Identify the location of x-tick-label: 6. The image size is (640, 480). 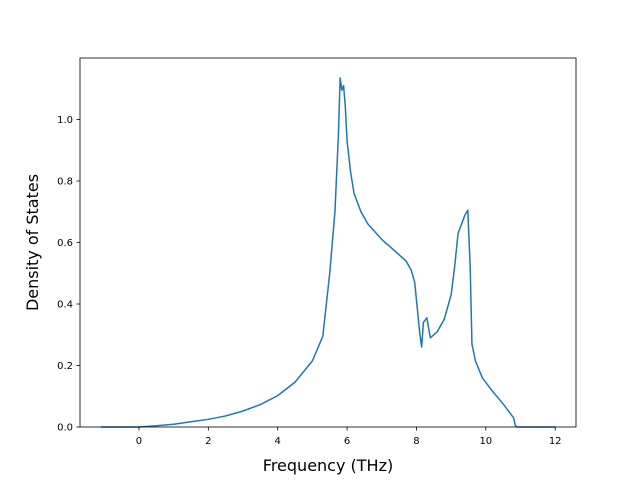
(347, 441).